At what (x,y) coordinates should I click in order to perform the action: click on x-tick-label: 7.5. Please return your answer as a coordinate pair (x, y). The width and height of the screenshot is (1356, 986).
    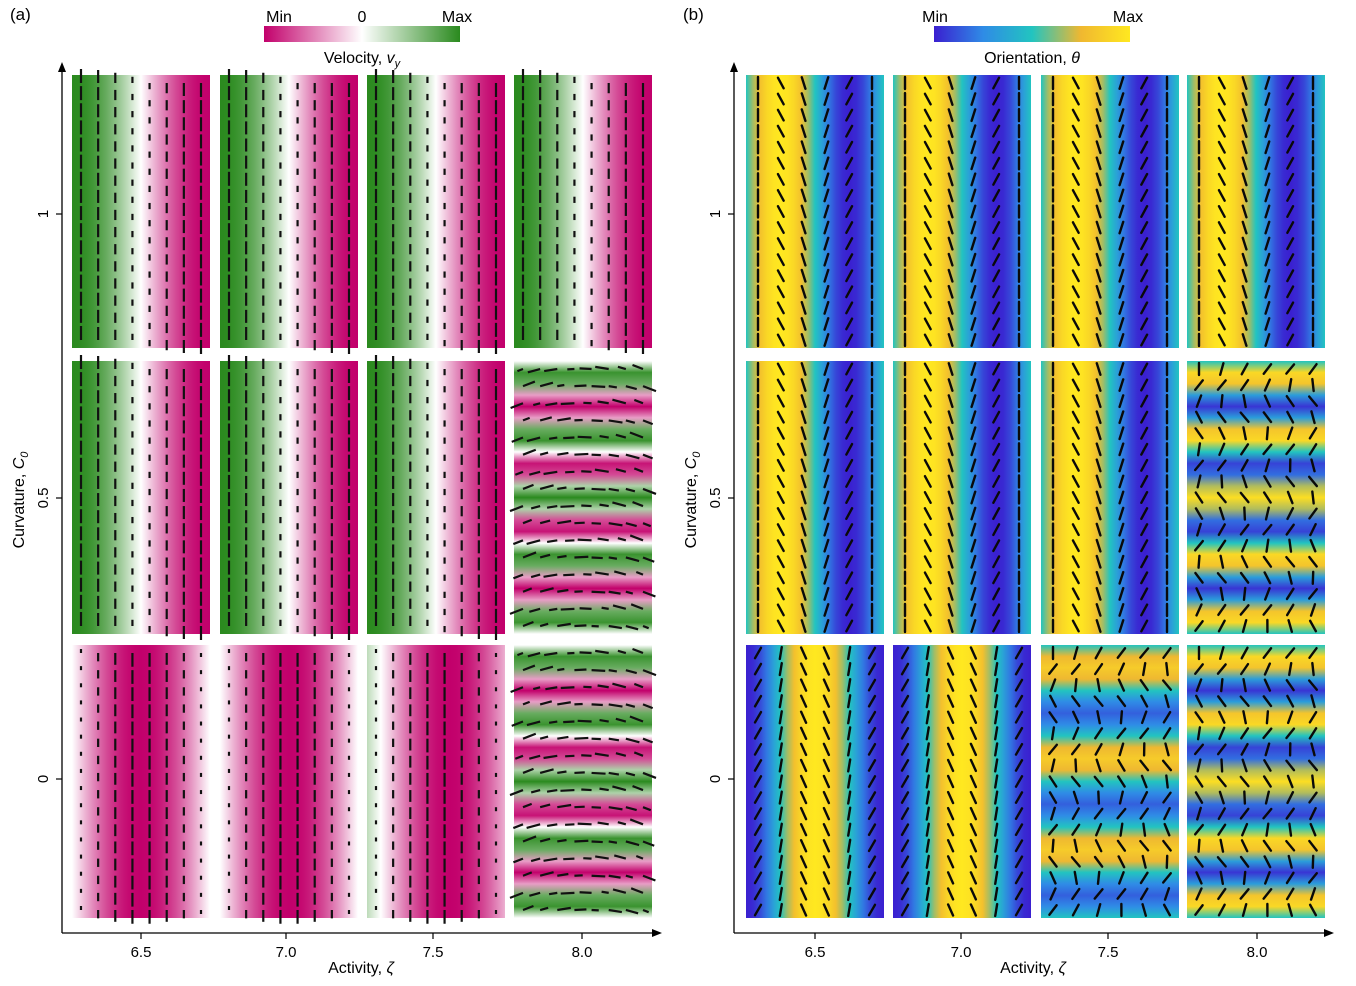
    Looking at the image, I should click on (1108, 952).